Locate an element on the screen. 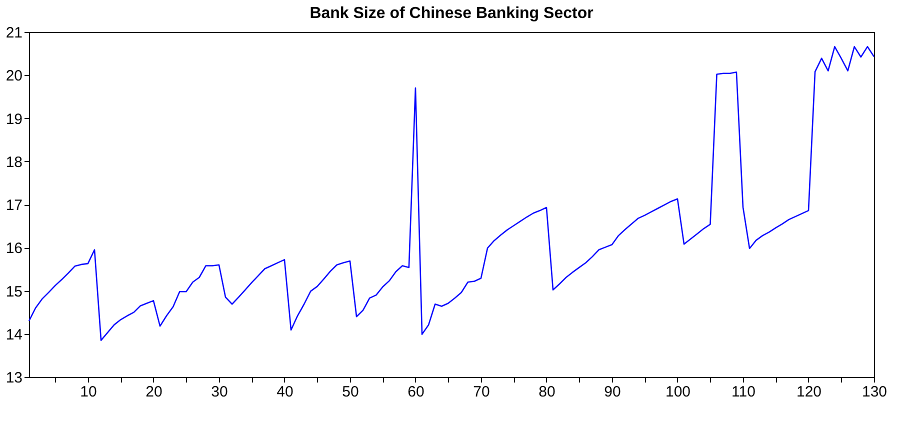 The width and height of the screenshot is (921, 433). y-tick-label: 13 is located at coordinates (14, 378).